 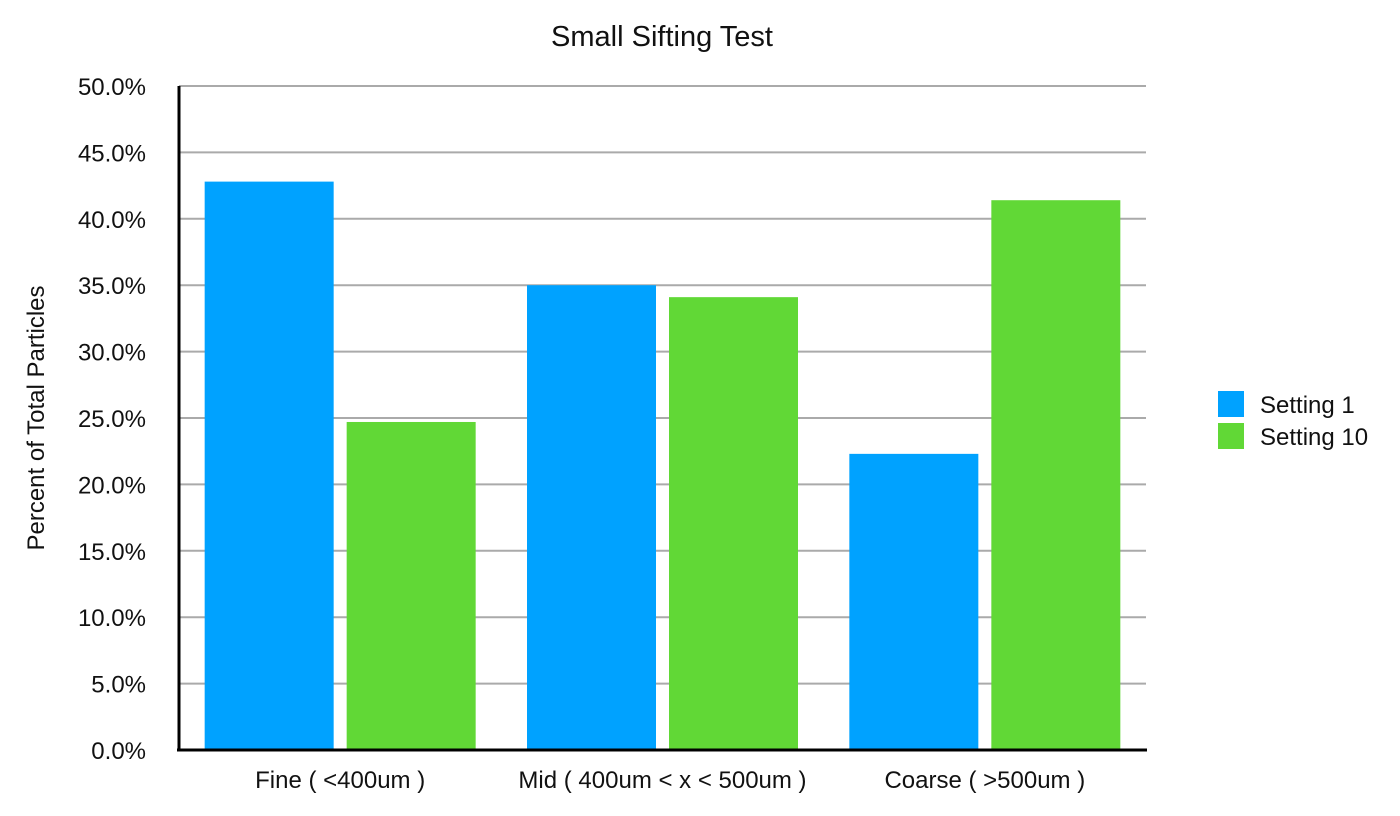 I want to click on y-tick-label: 50.0%, so click(x=112, y=87).